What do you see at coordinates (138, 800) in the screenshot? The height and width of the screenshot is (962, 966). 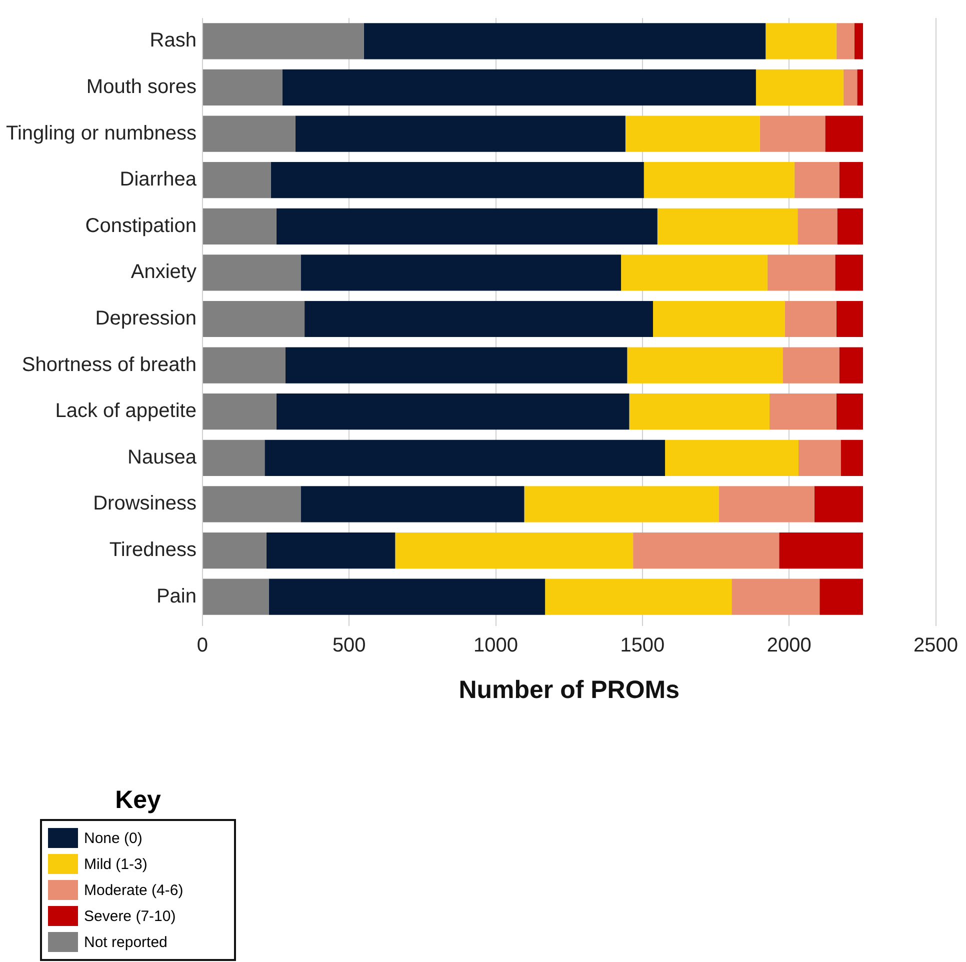 I see `legend-title: Key` at bounding box center [138, 800].